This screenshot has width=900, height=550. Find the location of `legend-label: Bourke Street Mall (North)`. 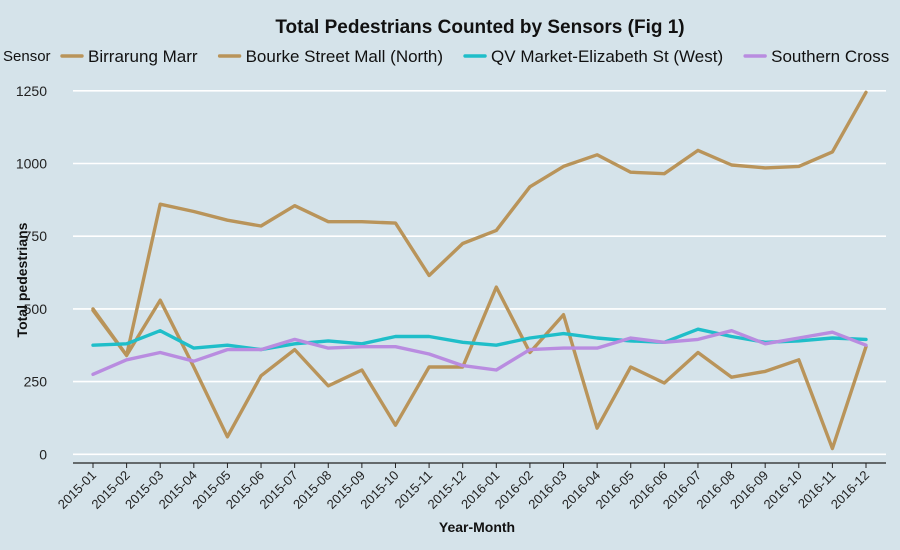

legend-label: Bourke Street Mall (North) is located at coordinates (344, 56).